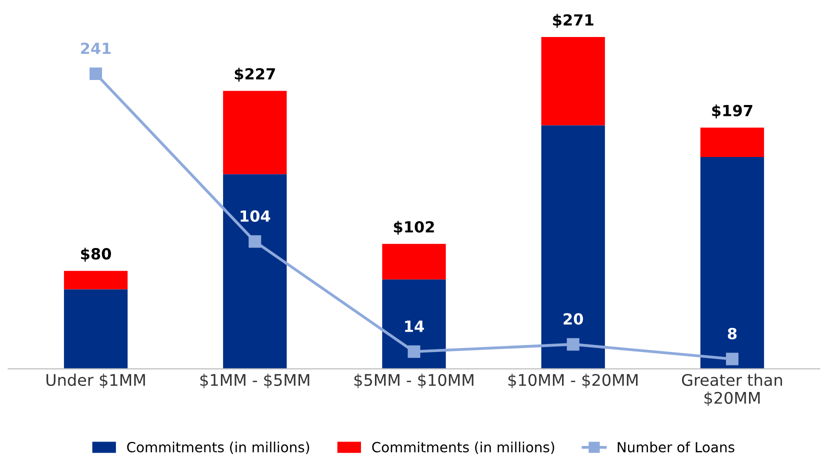  What do you see at coordinates (732, 390) in the screenshot?
I see `x-tick-label: Greater than $20MM` at bounding box center [732, 390].